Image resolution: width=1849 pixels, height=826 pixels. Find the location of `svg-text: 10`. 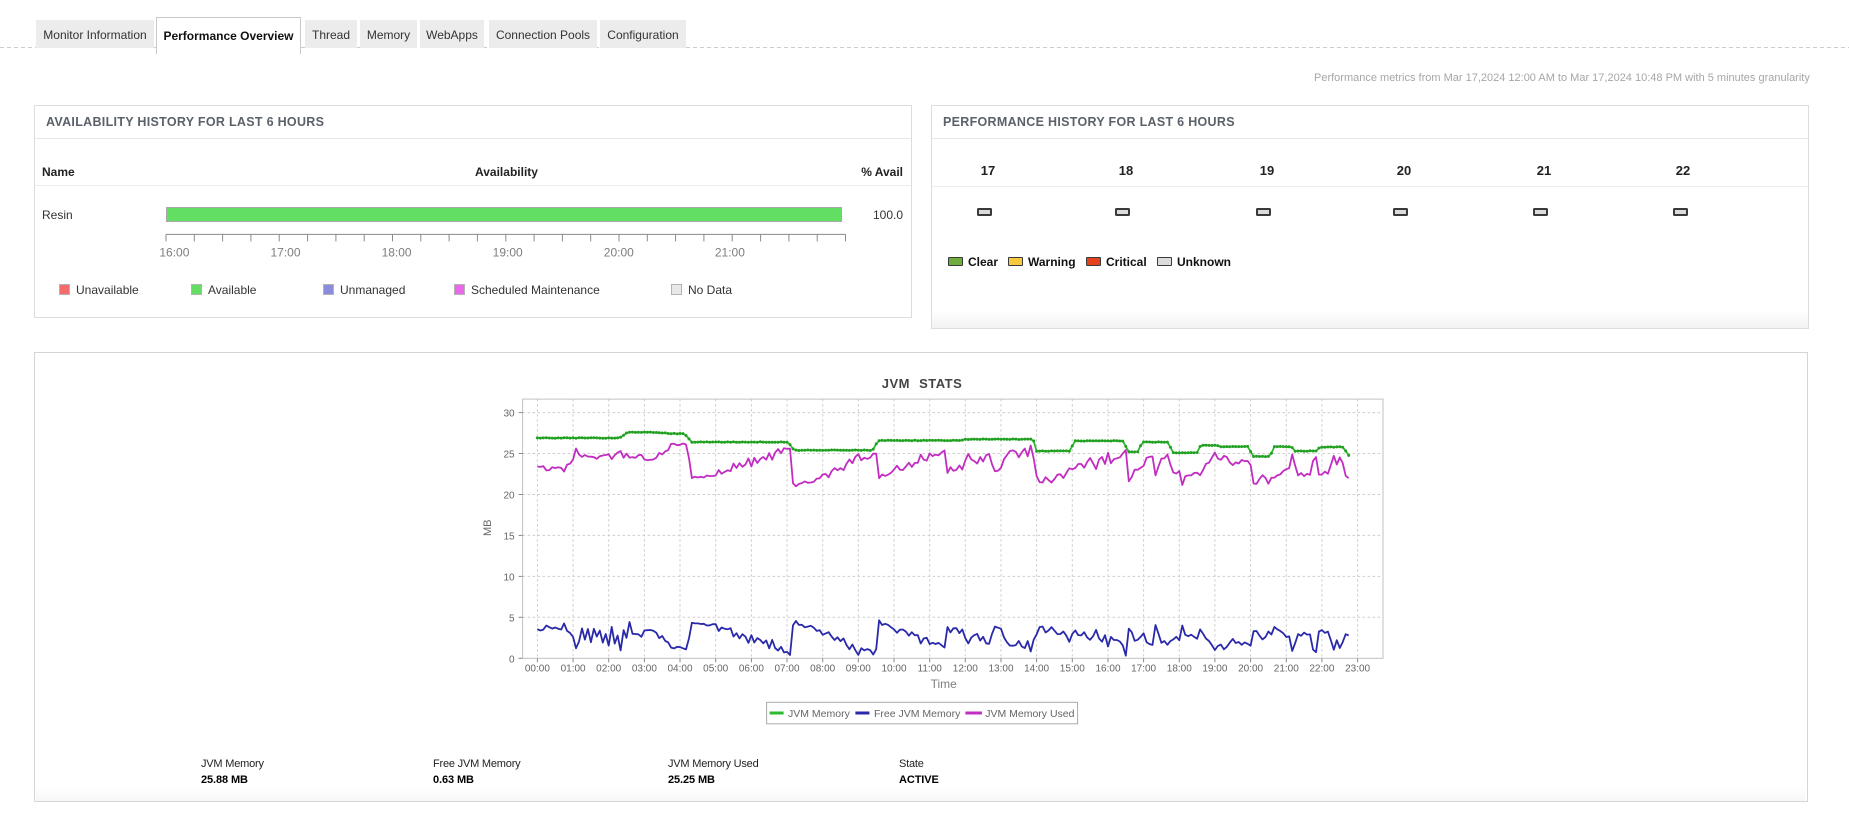

svg-text: 10 is located at coordinates (509, 577).